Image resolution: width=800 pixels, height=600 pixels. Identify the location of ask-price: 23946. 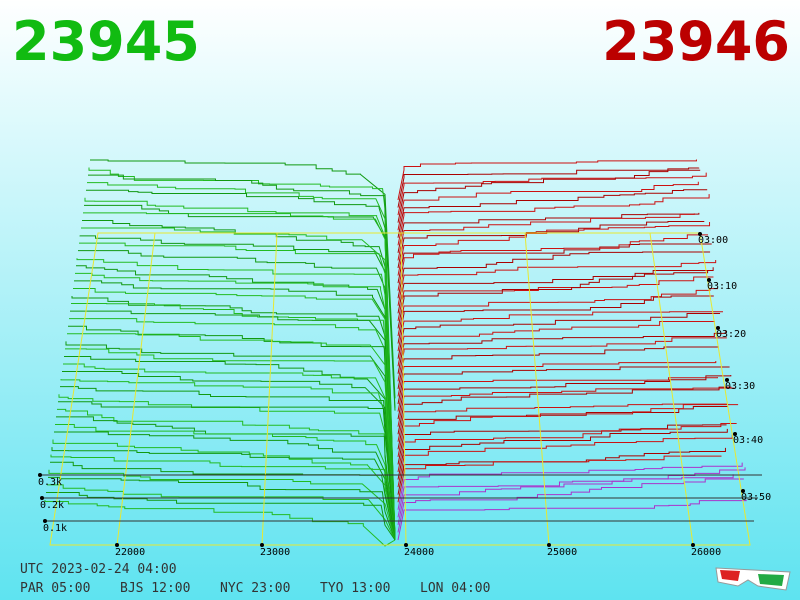
(696, 41).